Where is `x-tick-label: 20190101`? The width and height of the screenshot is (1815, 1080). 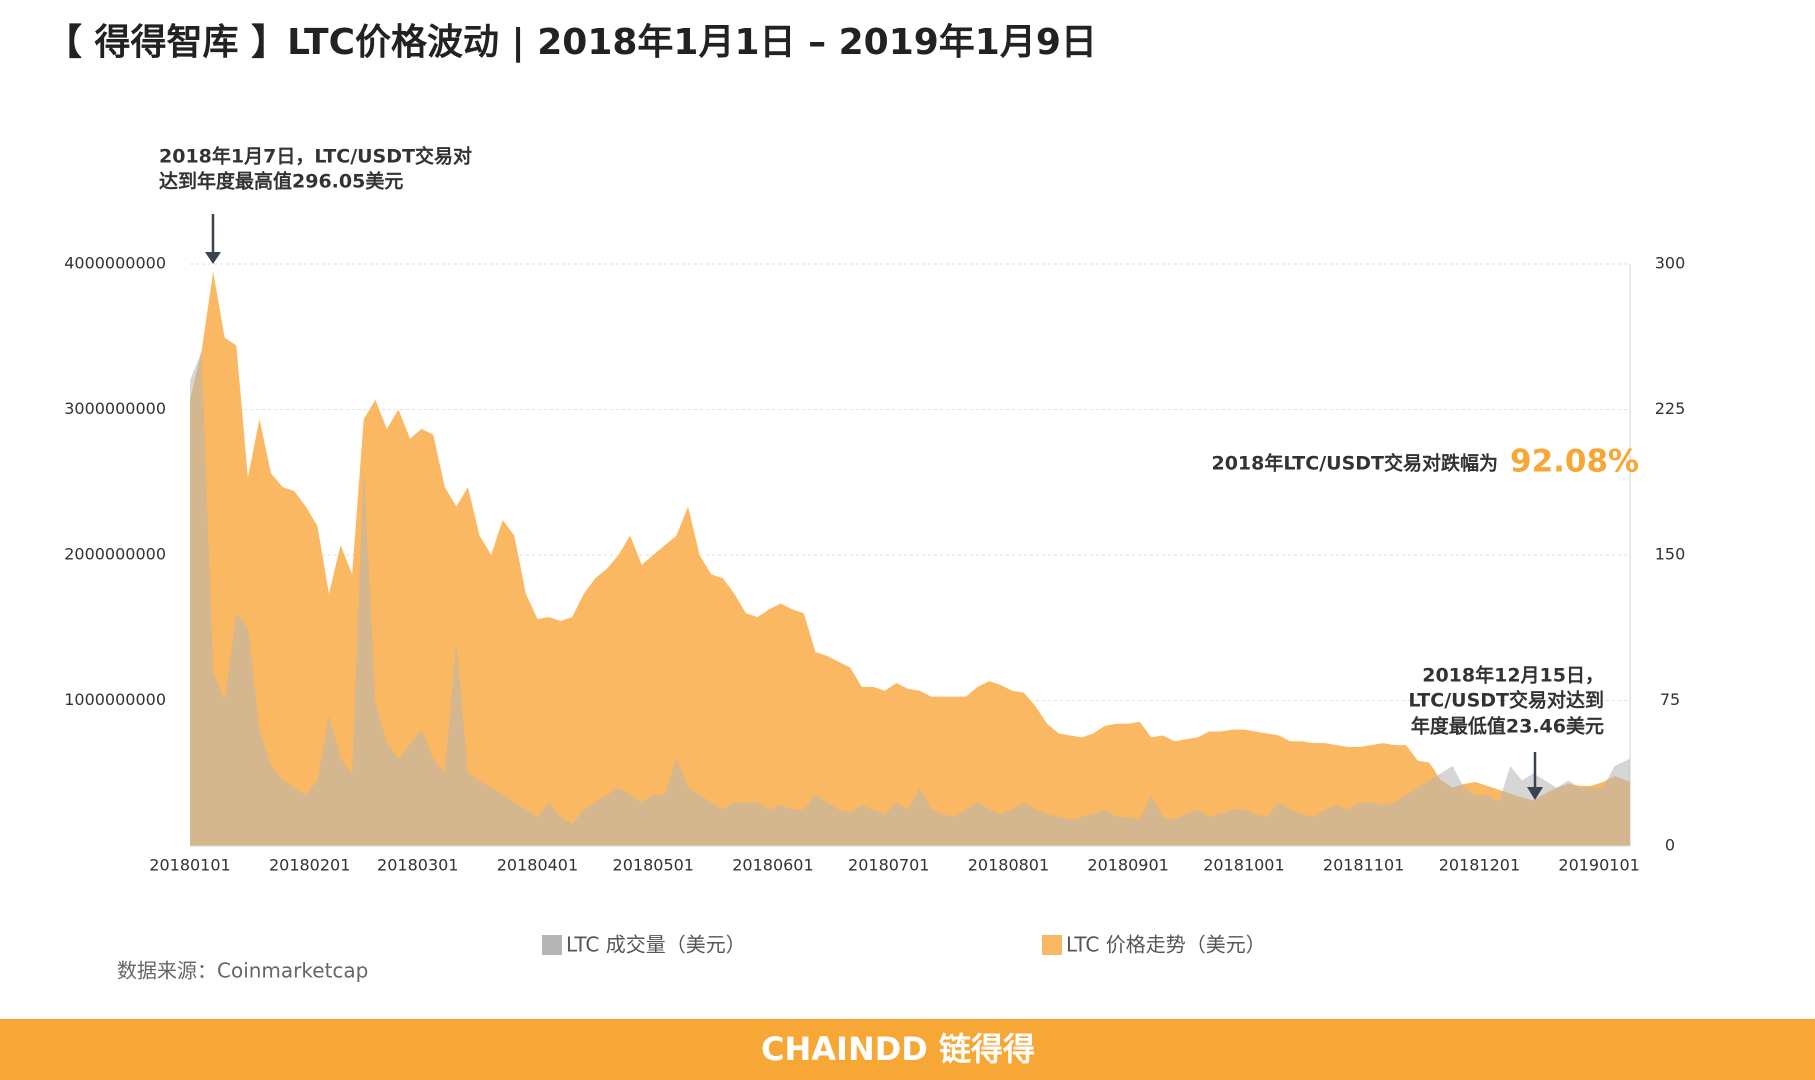 x-tick-label: 20190101 is located at coordinates (1598, 865).